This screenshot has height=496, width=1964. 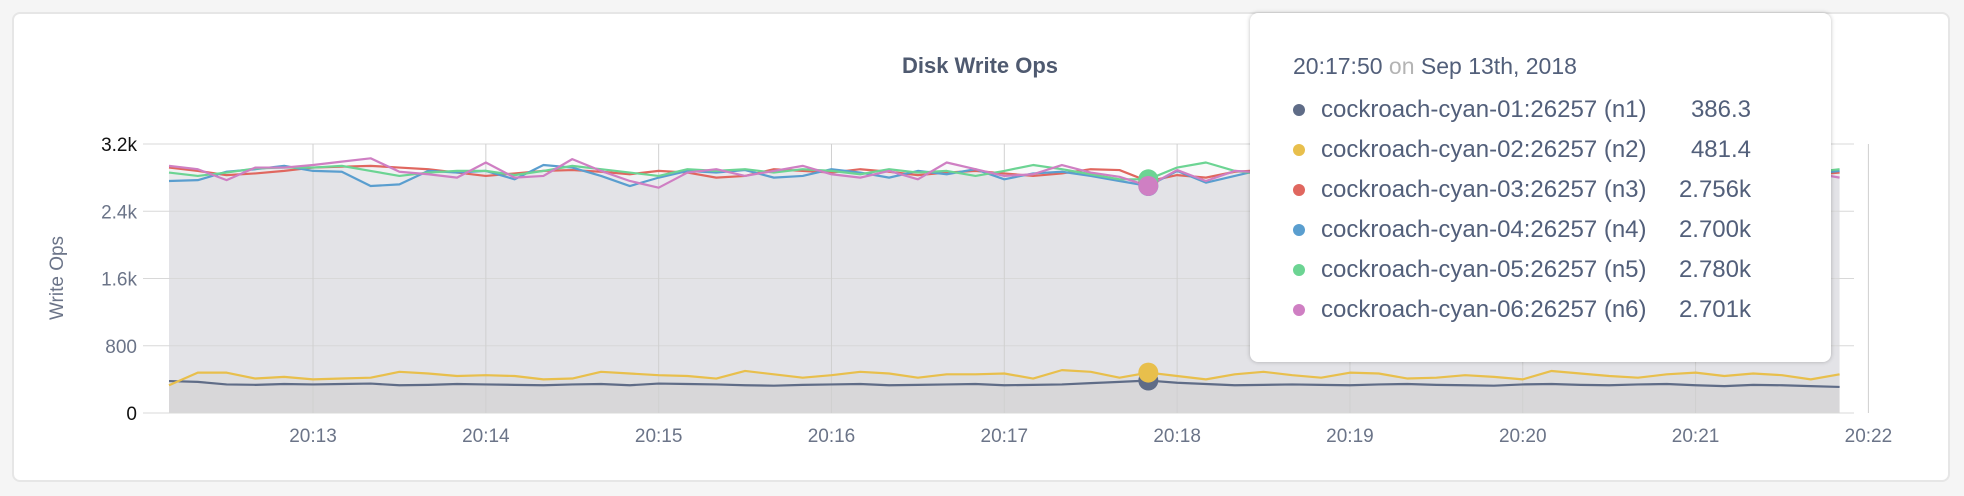 I want to click on tooltip-on: on, so click(x=1401, y=66).